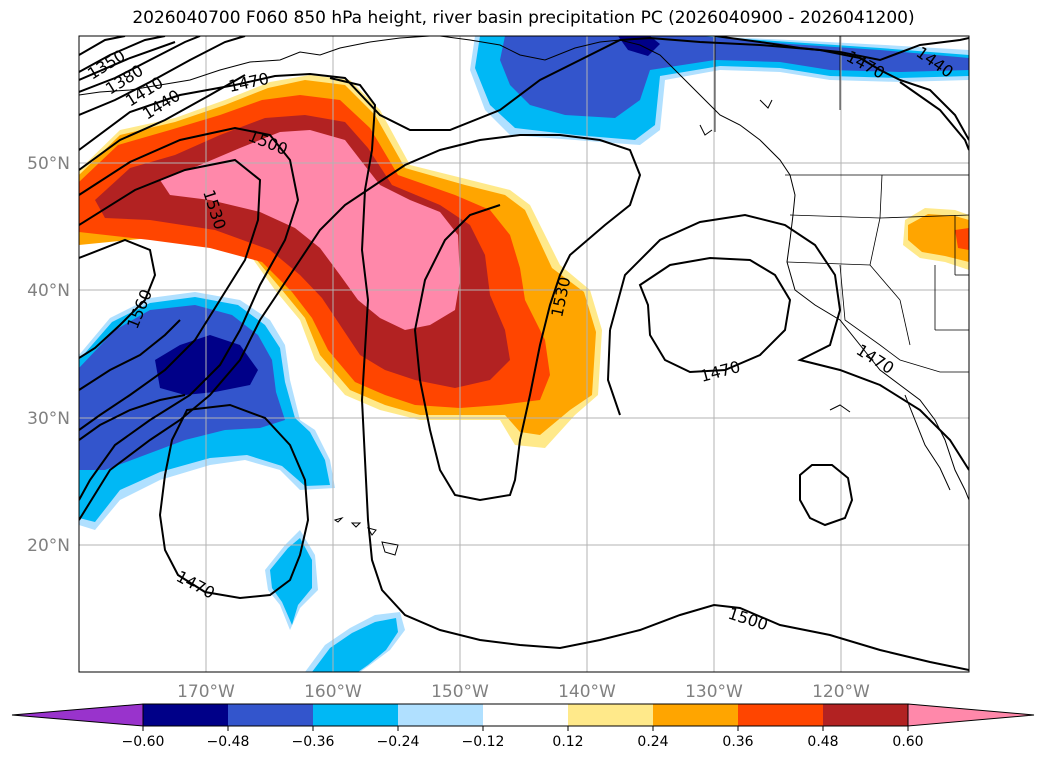 The height and width of the screenshot is (765, 1047). What do you see at coordinates (841, 204) in the screenshot?
I see `political-borders` at bounding box center [841, 204].